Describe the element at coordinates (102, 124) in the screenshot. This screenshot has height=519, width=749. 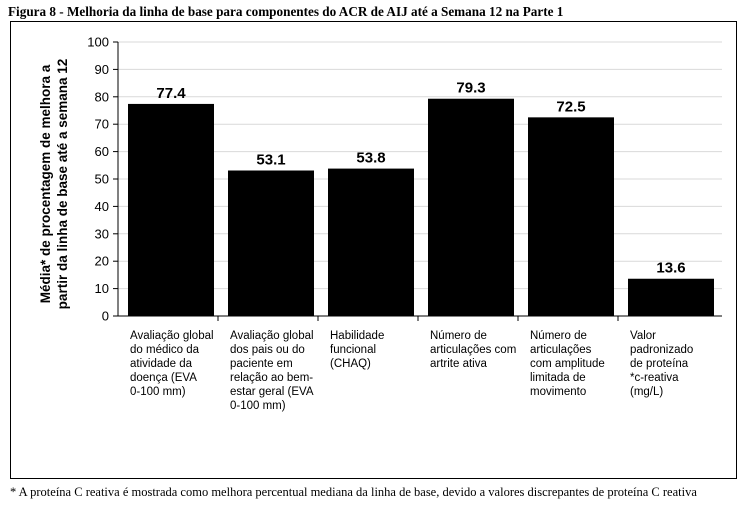
I see `y-tick-label: 70` at that location.